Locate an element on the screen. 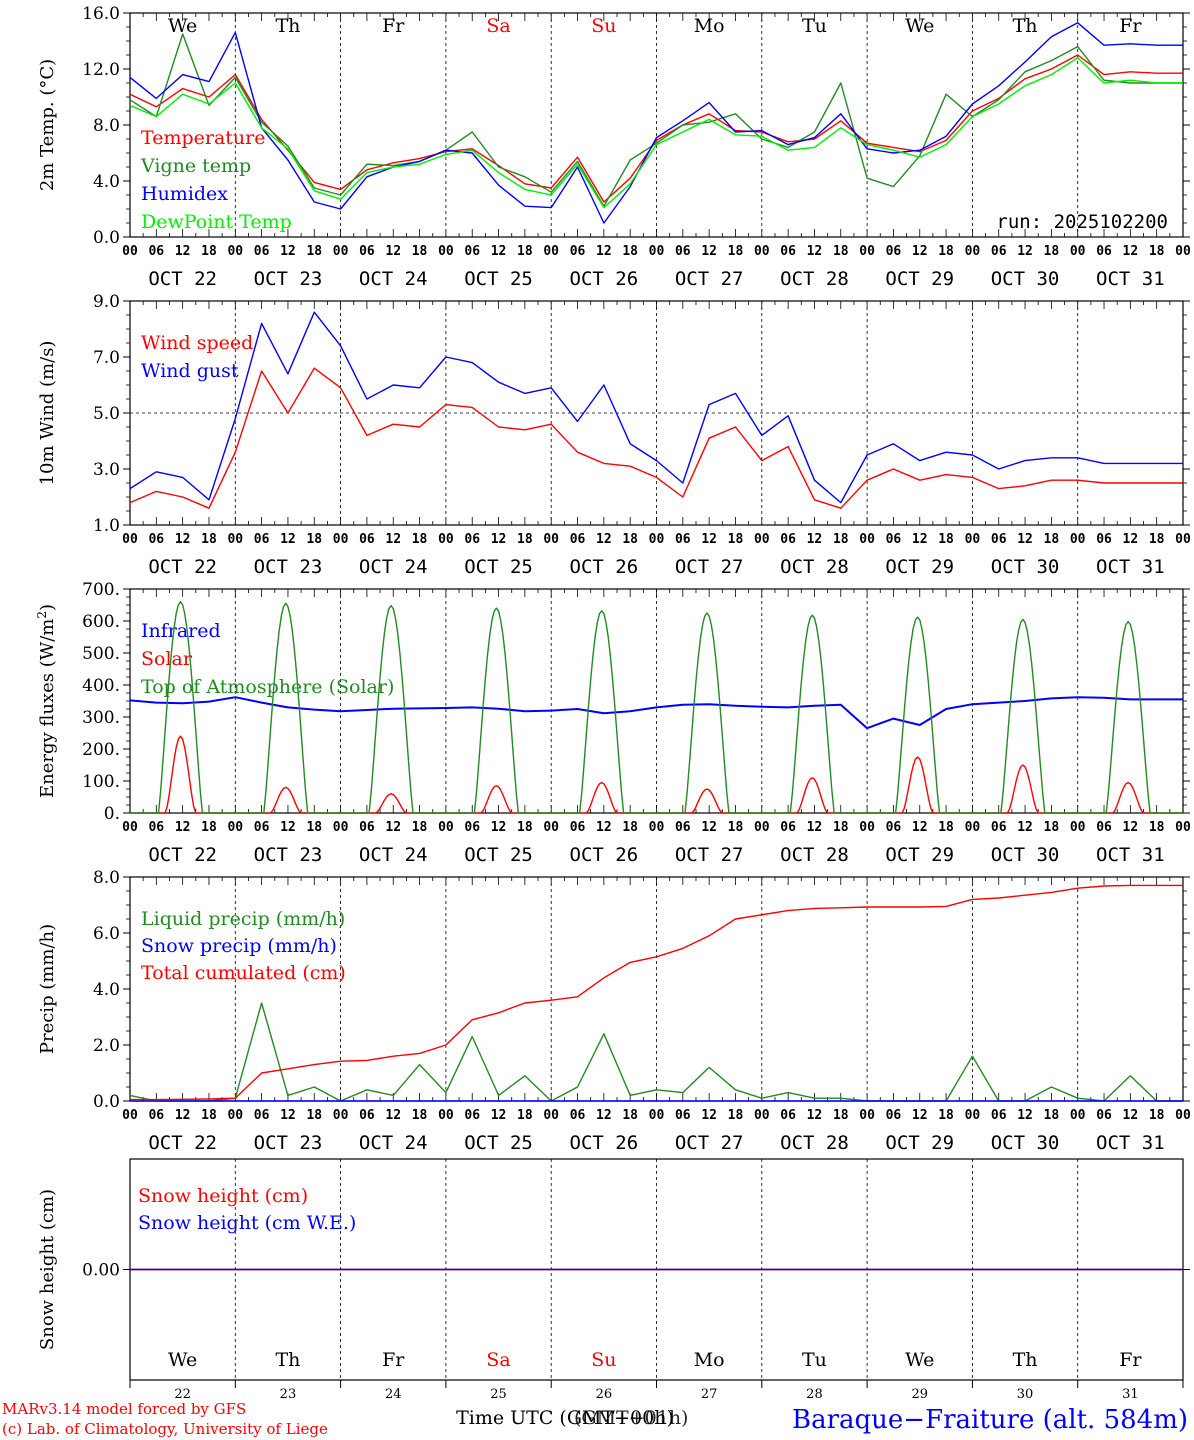 The width and height of the screenshot is (1194, 1440). day-name-label: Th is located at coordinates (287, 26).